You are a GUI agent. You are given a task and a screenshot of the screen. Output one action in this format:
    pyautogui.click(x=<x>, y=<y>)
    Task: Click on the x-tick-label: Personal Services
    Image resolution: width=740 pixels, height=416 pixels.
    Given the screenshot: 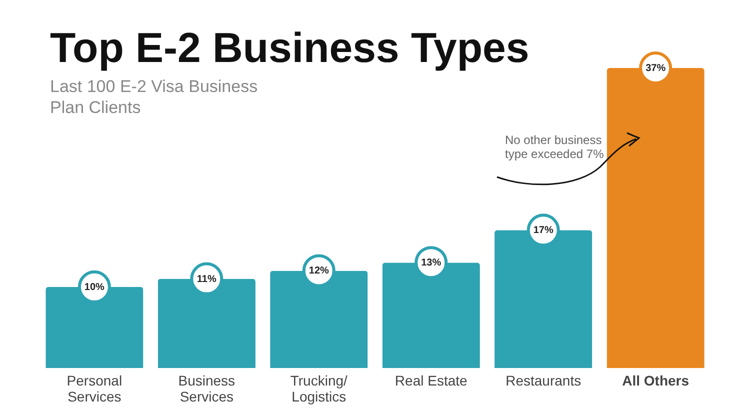 What is the action you would take?
    pyautogui.click(x=94, y=388)
    